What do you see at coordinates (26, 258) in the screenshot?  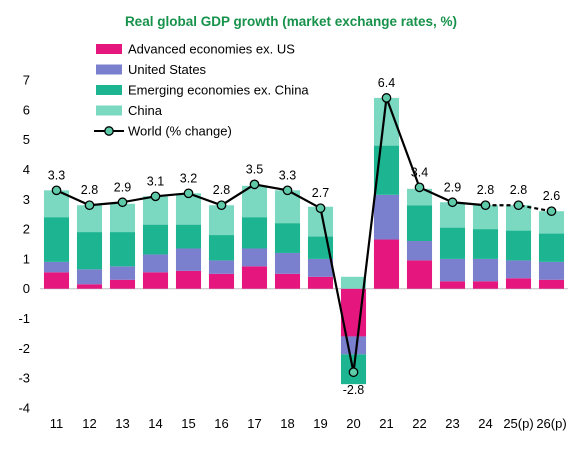 I see `y-tick-label: 1` at bounding box center [26, 258].